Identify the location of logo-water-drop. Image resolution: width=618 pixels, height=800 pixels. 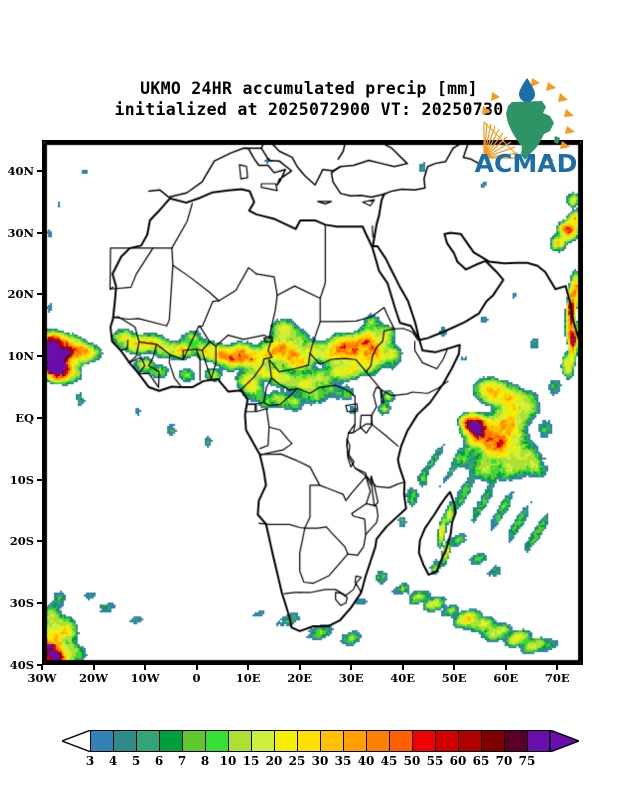
(527, 90).